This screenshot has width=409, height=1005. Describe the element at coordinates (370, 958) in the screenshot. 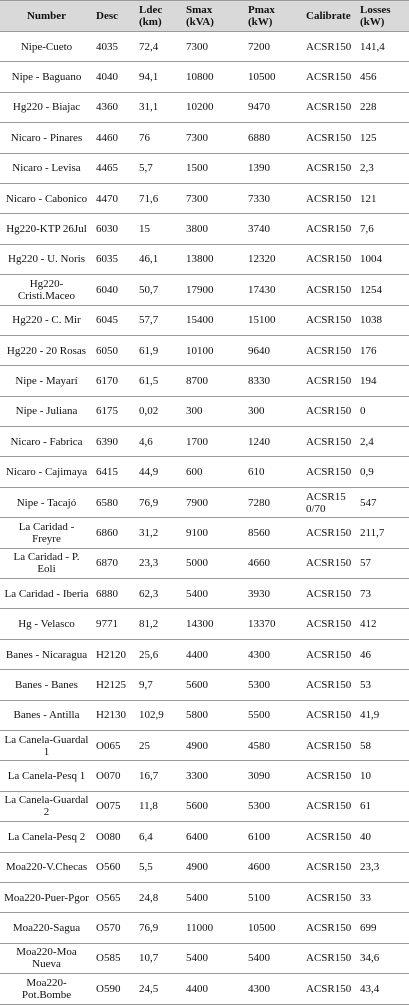

I see `cell-text: 34,6` at that location.